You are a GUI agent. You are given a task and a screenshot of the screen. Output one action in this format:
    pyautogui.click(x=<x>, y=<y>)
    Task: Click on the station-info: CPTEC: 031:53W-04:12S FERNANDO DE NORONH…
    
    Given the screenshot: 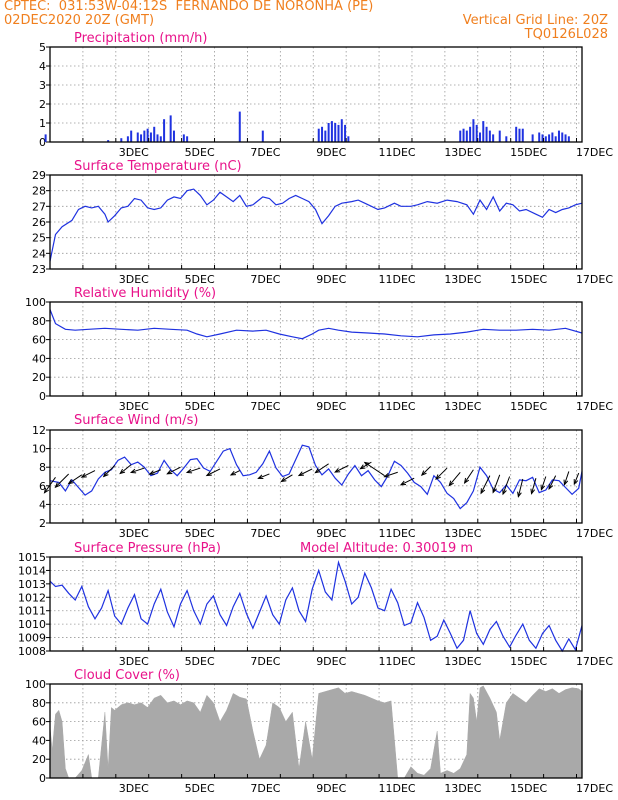 What is the action you would take?
    pyautogui.click(x=189, y=7)
    